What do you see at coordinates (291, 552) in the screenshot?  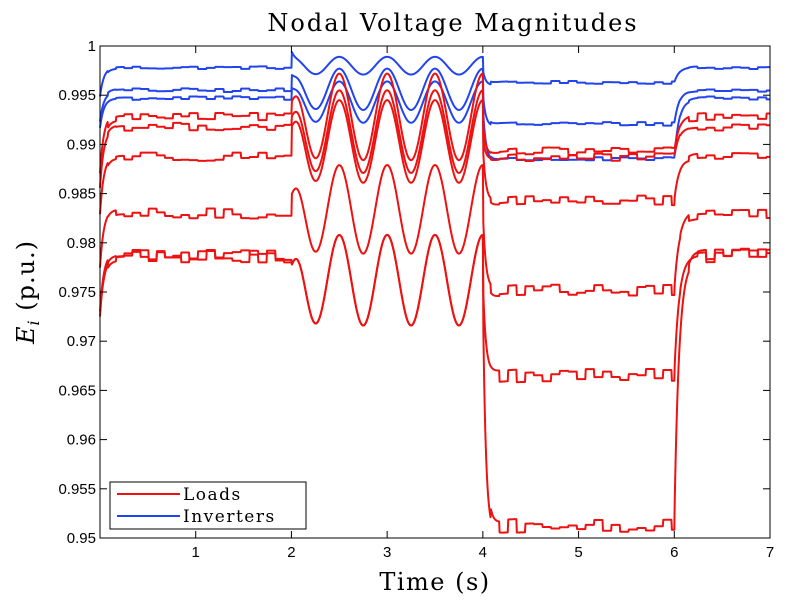 I see `x-tick-label: 2` at bounding box center [291, 552].